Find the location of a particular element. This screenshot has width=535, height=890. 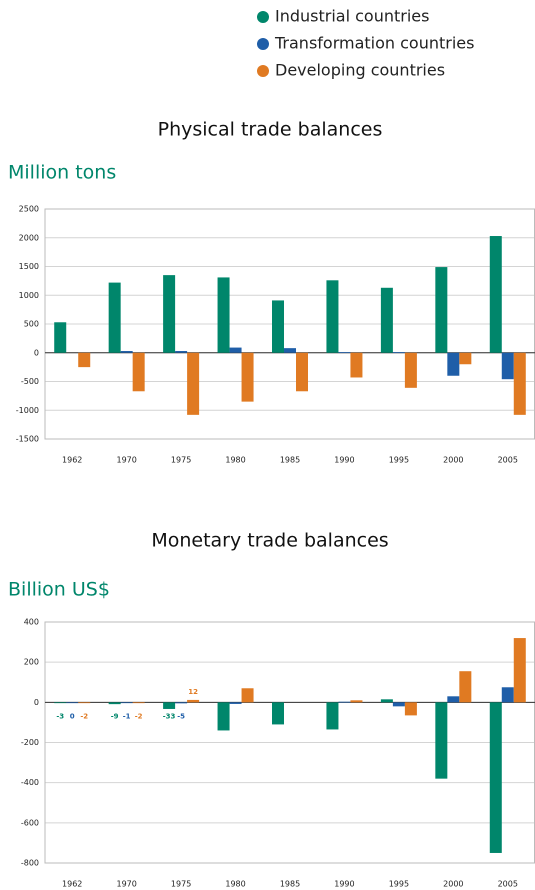

data-label: -33 is located at coordinates (169, 716).